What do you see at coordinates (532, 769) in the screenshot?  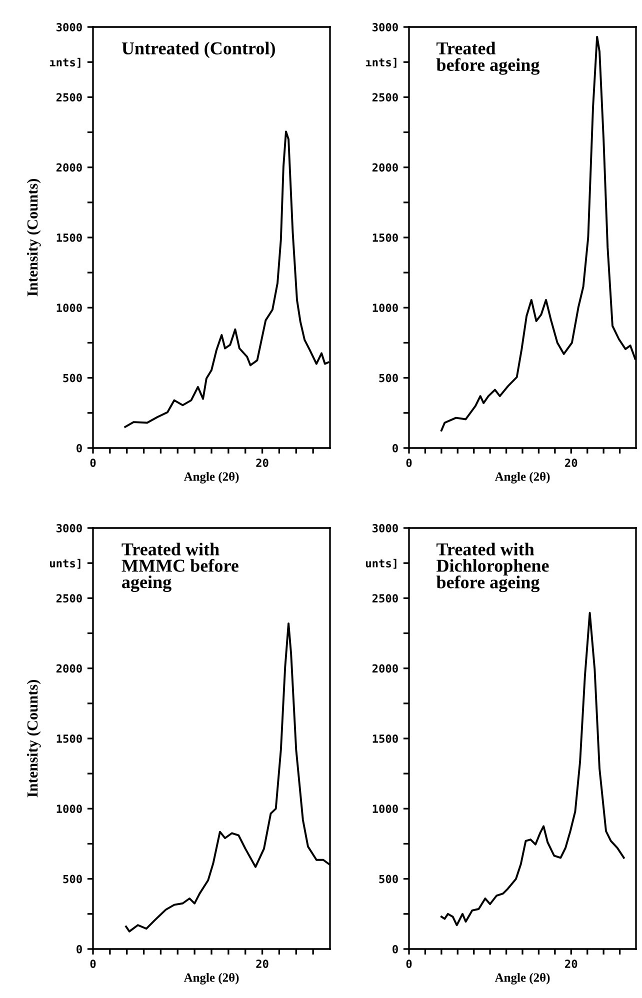 I see `line-series` at bounding box center [532, 769].